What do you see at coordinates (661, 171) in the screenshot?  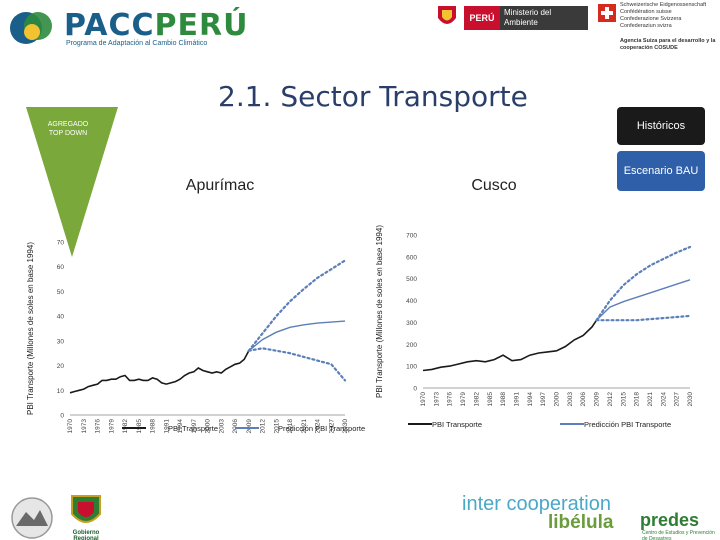 I see `bau-scenario-button: Escenario BAU` at bounding box center [661, 171].